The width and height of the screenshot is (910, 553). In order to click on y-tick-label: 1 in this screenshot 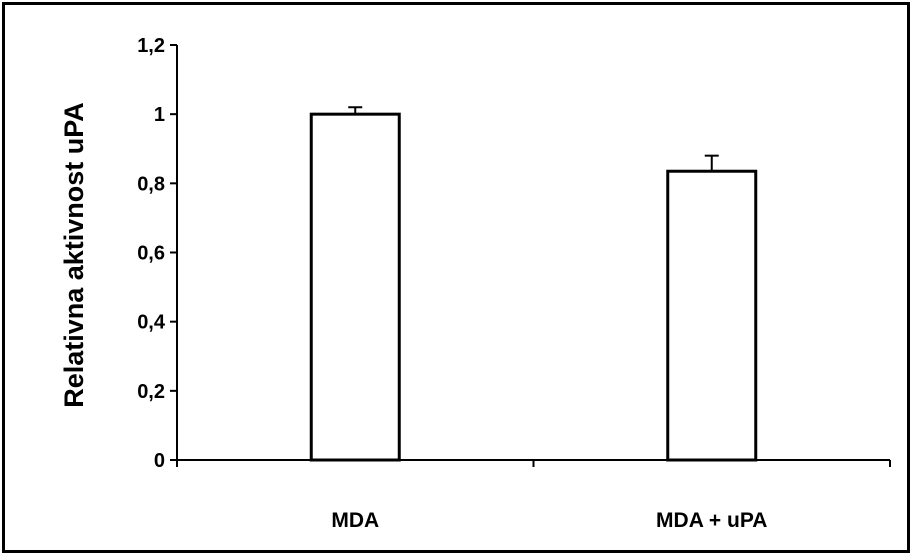, I will do `click(159, 115)`.